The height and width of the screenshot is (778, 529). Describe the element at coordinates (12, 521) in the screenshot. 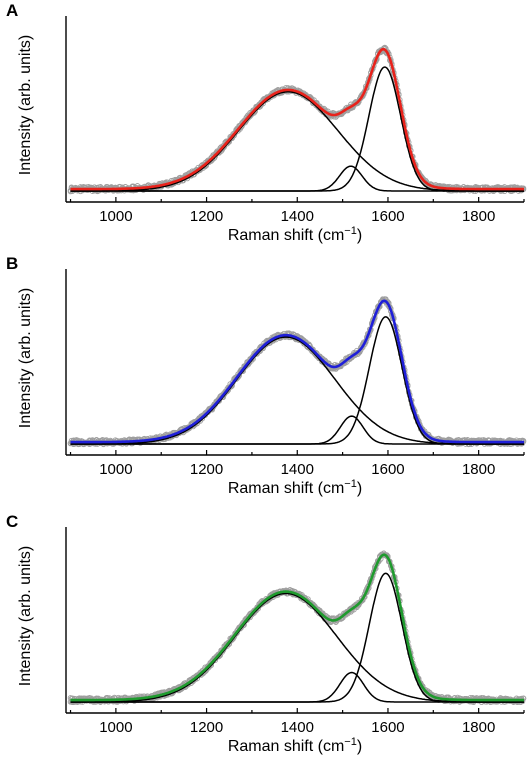

I see `panel-label: C` at that location.